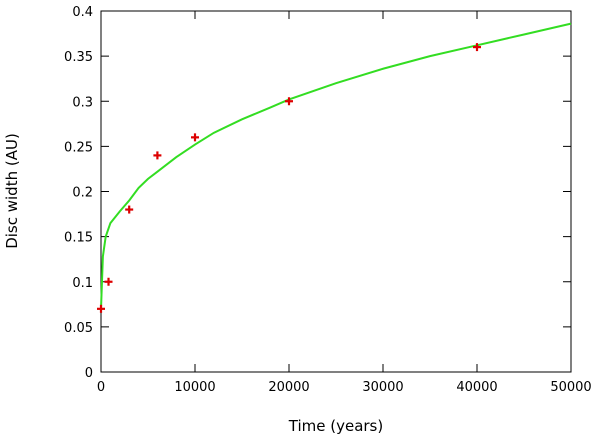  I want to click on y-tick-label: 0.4, so click(82, 12).